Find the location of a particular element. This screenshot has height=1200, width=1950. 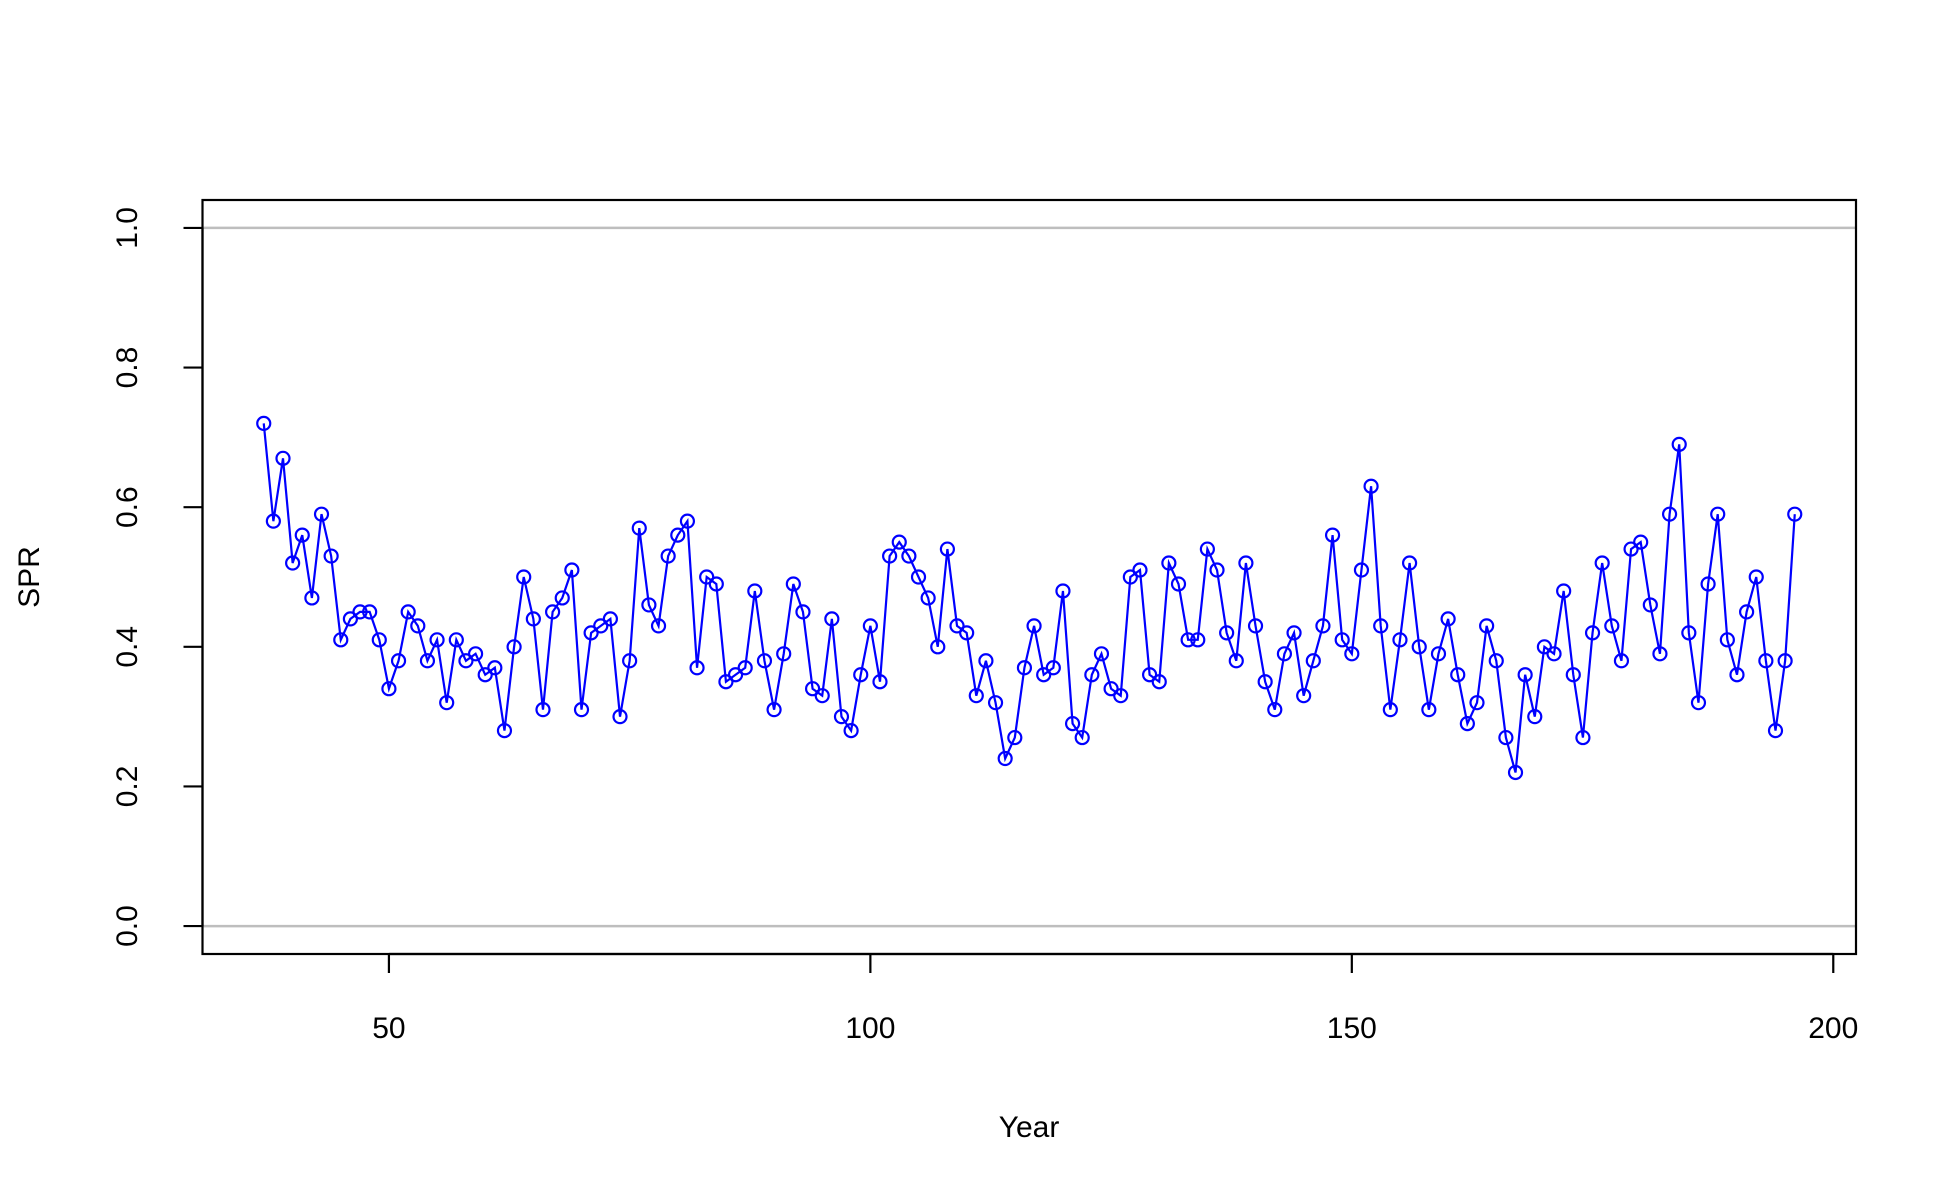

x-tick-label: 150 is located at coordinates (1352, 1028).